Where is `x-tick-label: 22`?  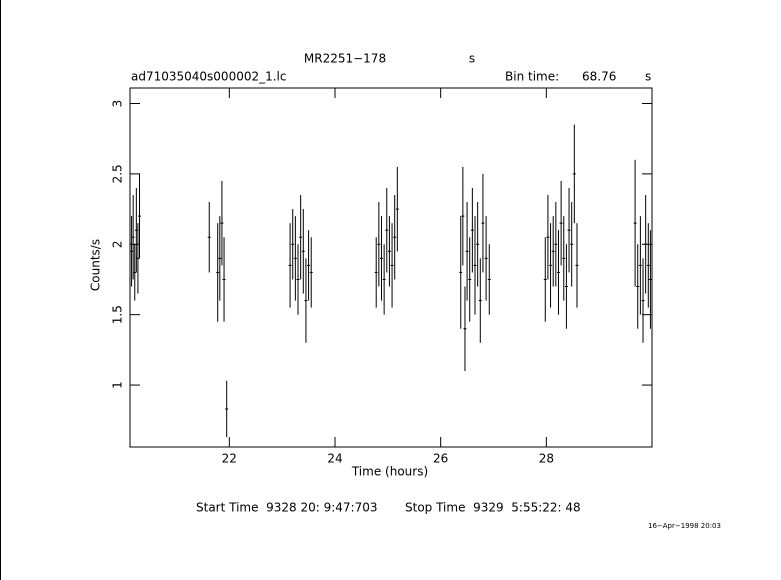 x-tick-label: 22 is located at coordinates (229, 459).